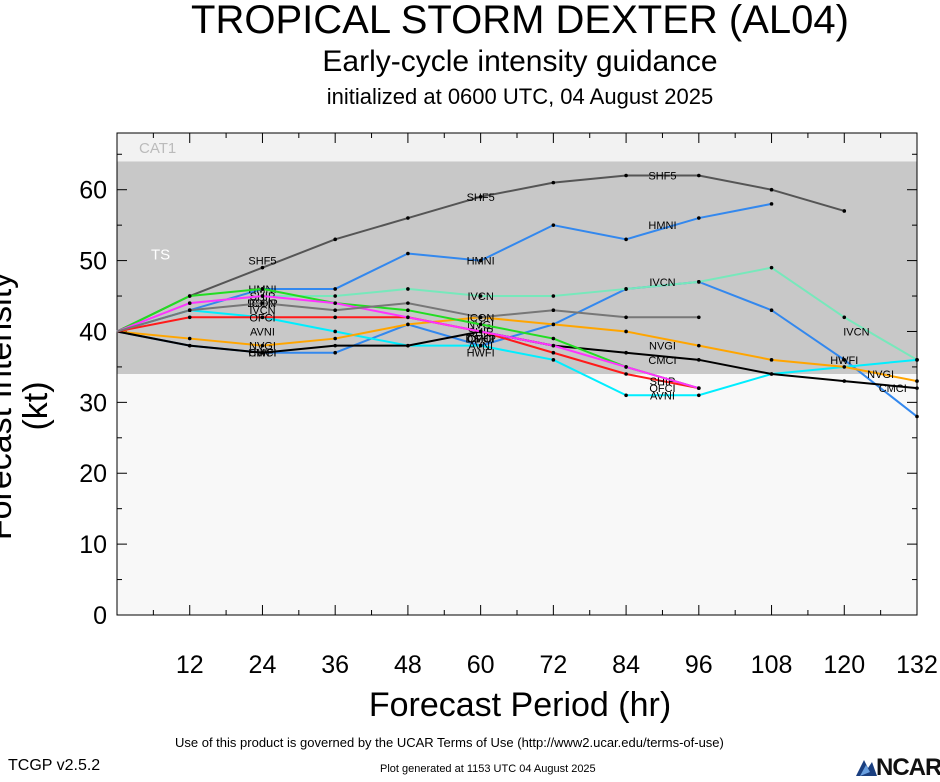  Describe the element at coordinates (93, 191) in the screenshot. I see `y-tick-label: 60` at that location.